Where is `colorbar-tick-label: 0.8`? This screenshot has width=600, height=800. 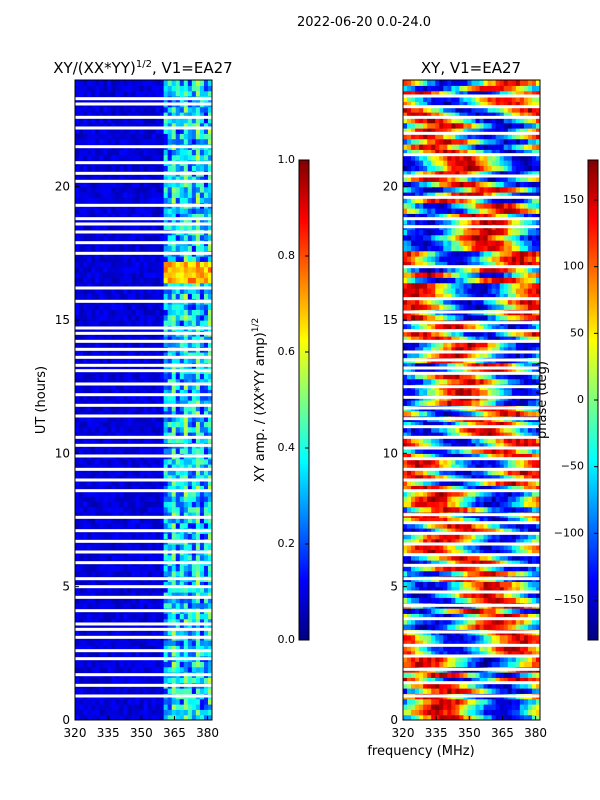 colorbar-tick-label: 0.8 is located at coordinates (287, 255).